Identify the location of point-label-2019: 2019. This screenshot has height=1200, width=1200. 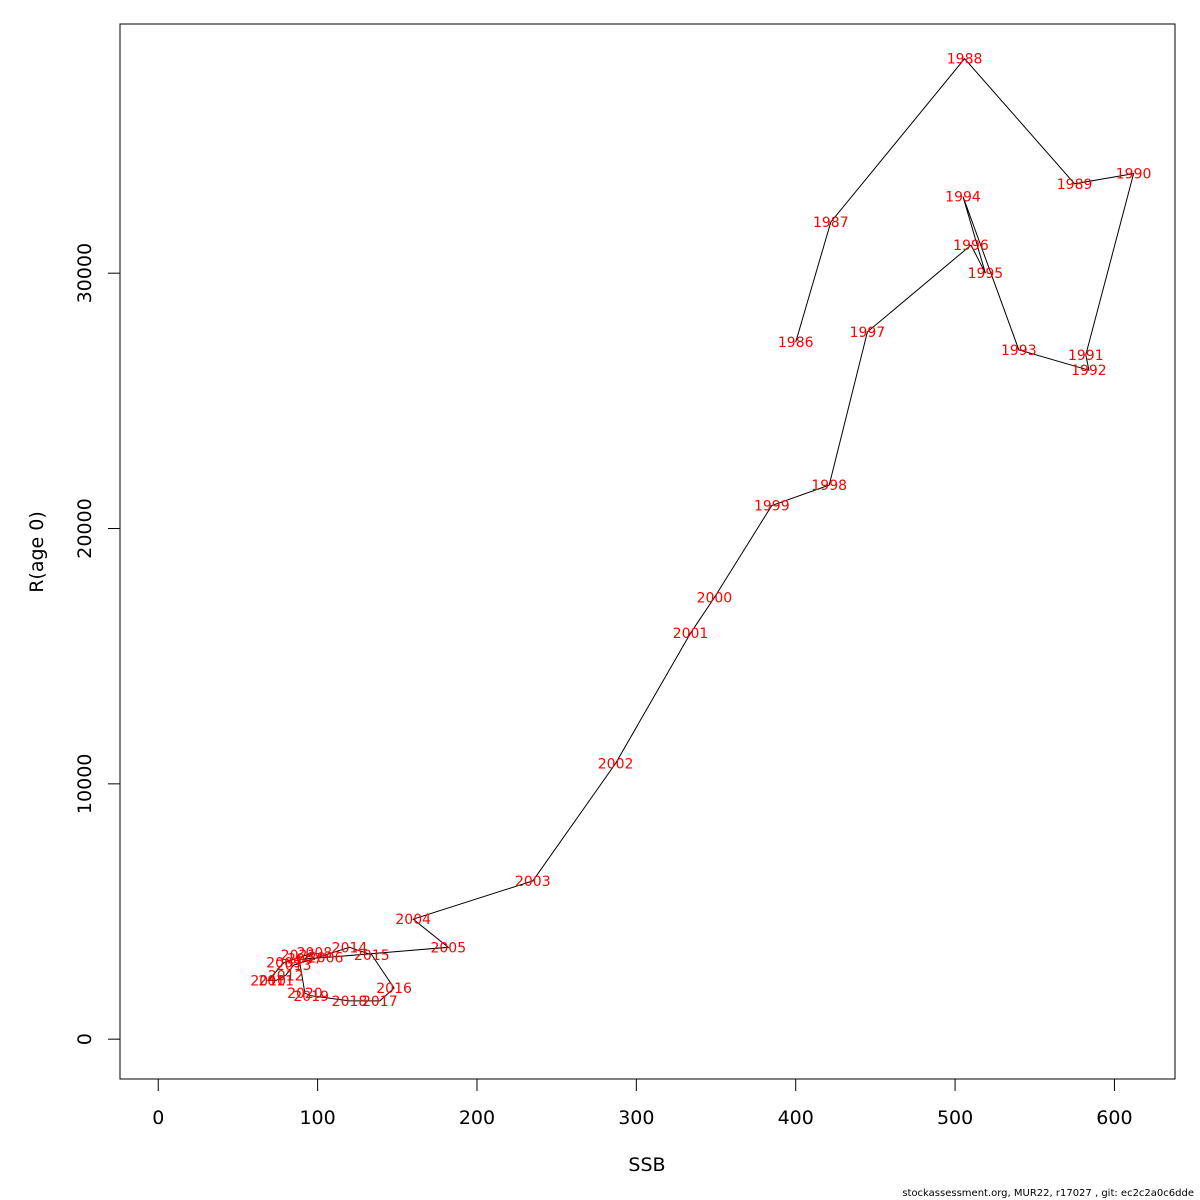
(311, 997).